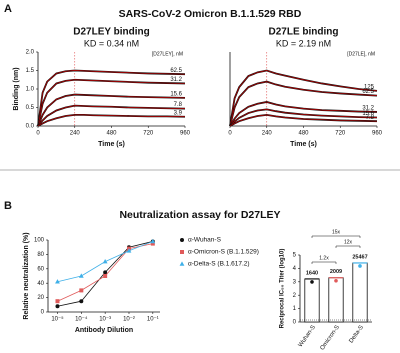  I want to click on comparison-label: 1.2x, so click(324, 258).